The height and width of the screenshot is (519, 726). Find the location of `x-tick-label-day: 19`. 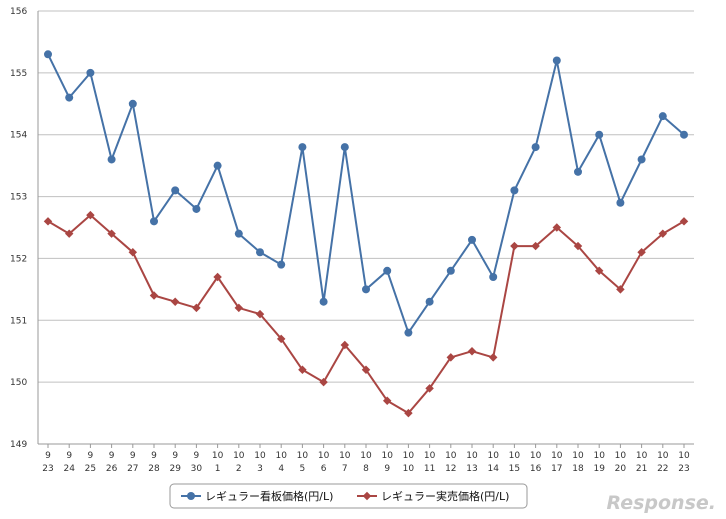

x-tick-label-day: 19 is located at coordinates (599, 469).